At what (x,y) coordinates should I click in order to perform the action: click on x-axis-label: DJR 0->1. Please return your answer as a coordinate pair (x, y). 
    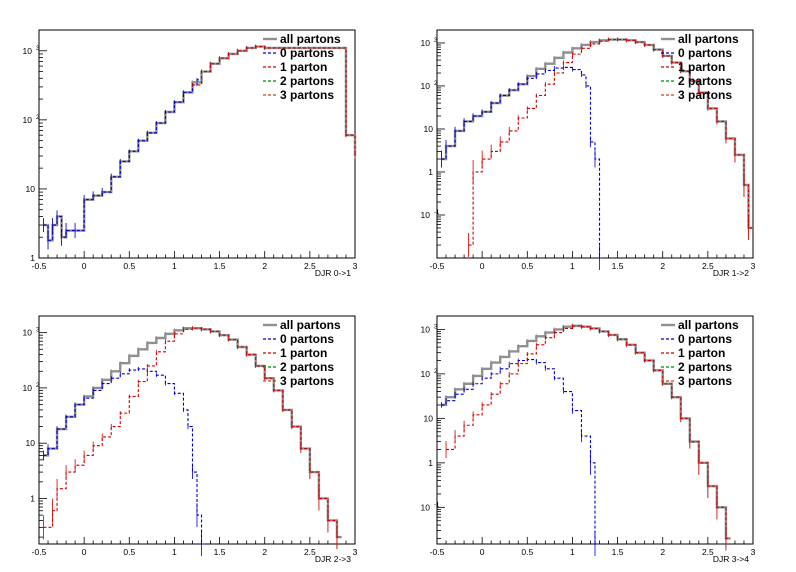
    Looking at the image, I should click on (333, 273).